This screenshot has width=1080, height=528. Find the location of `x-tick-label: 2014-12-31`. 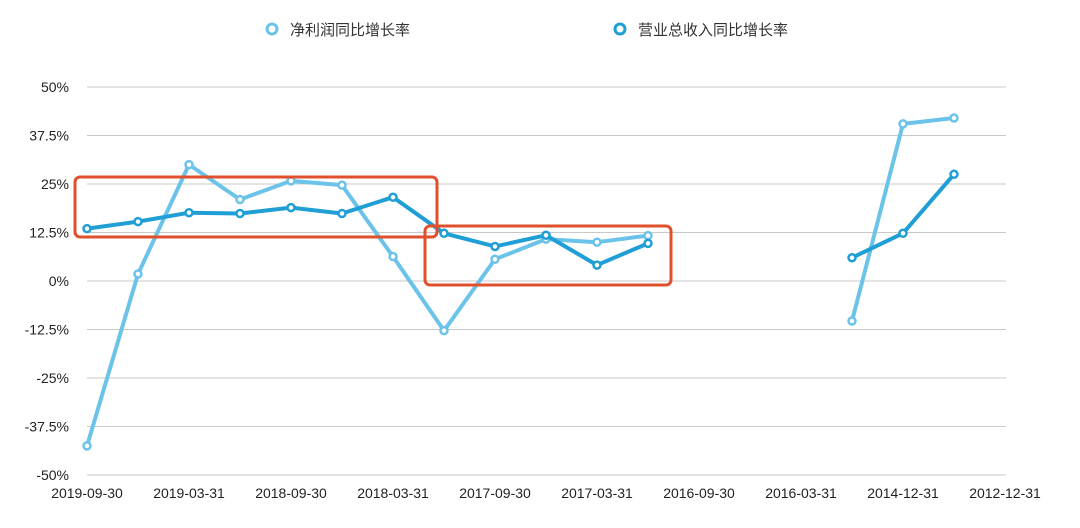

x-tick-label: 2014-12-31 is located at coordinates (903, 493).